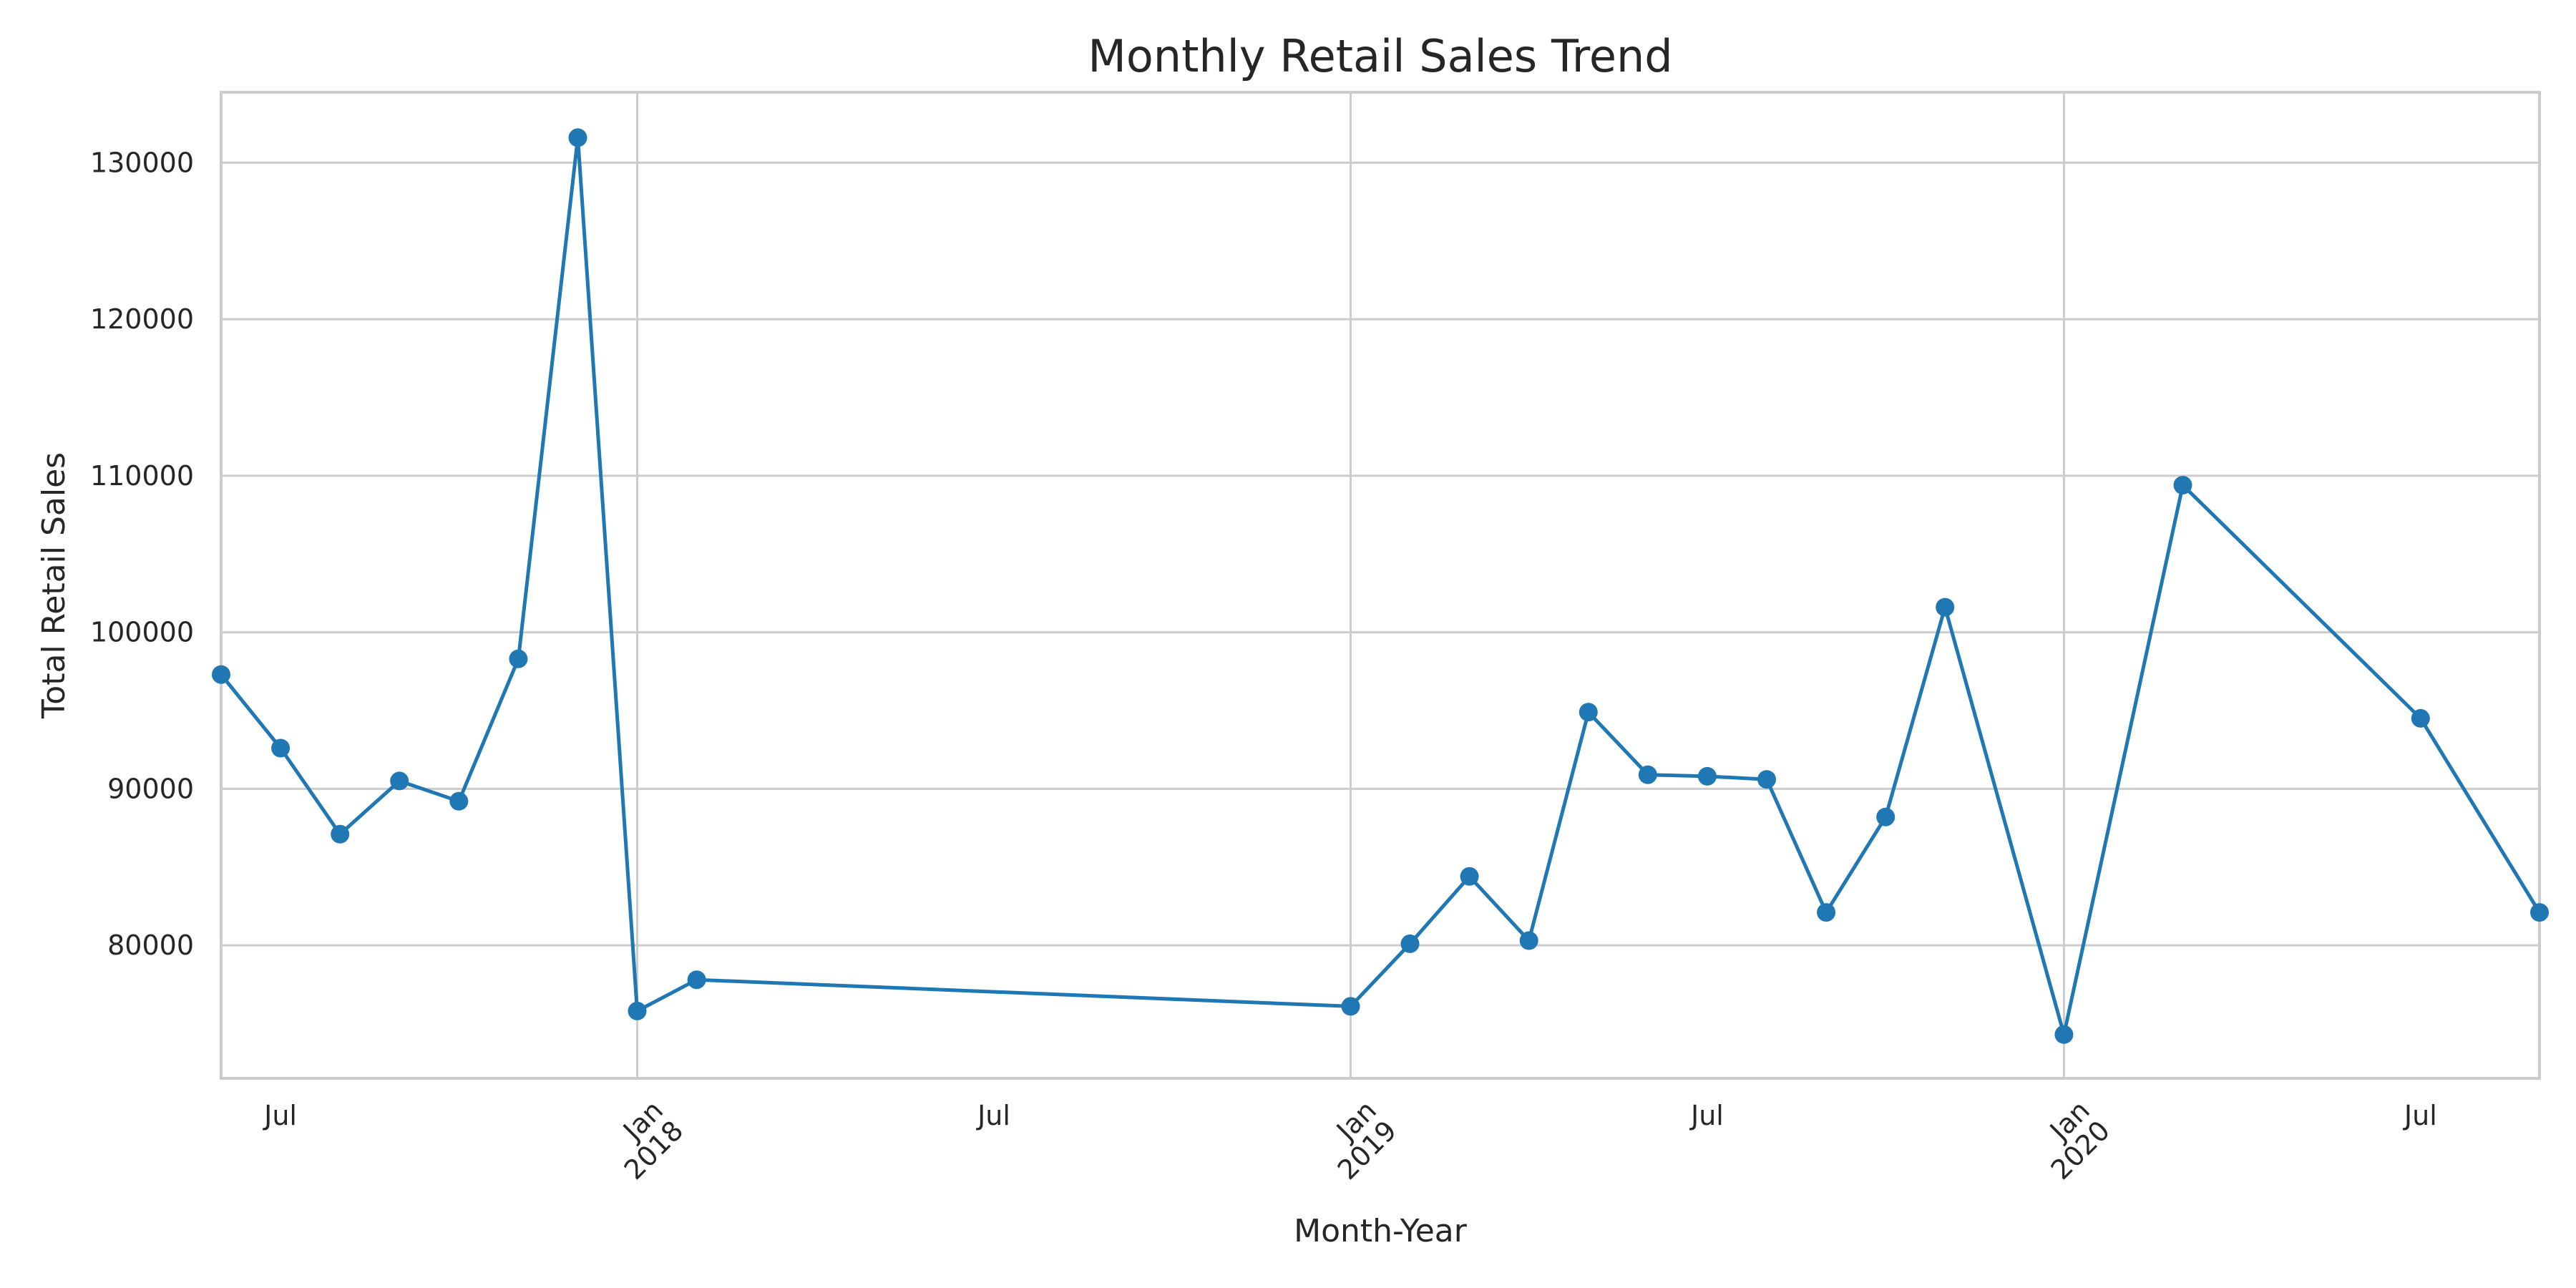  Describe the element at coordinates (142, 319) in the screenshot. I see `y-tick-label-4: 120000` at that location.